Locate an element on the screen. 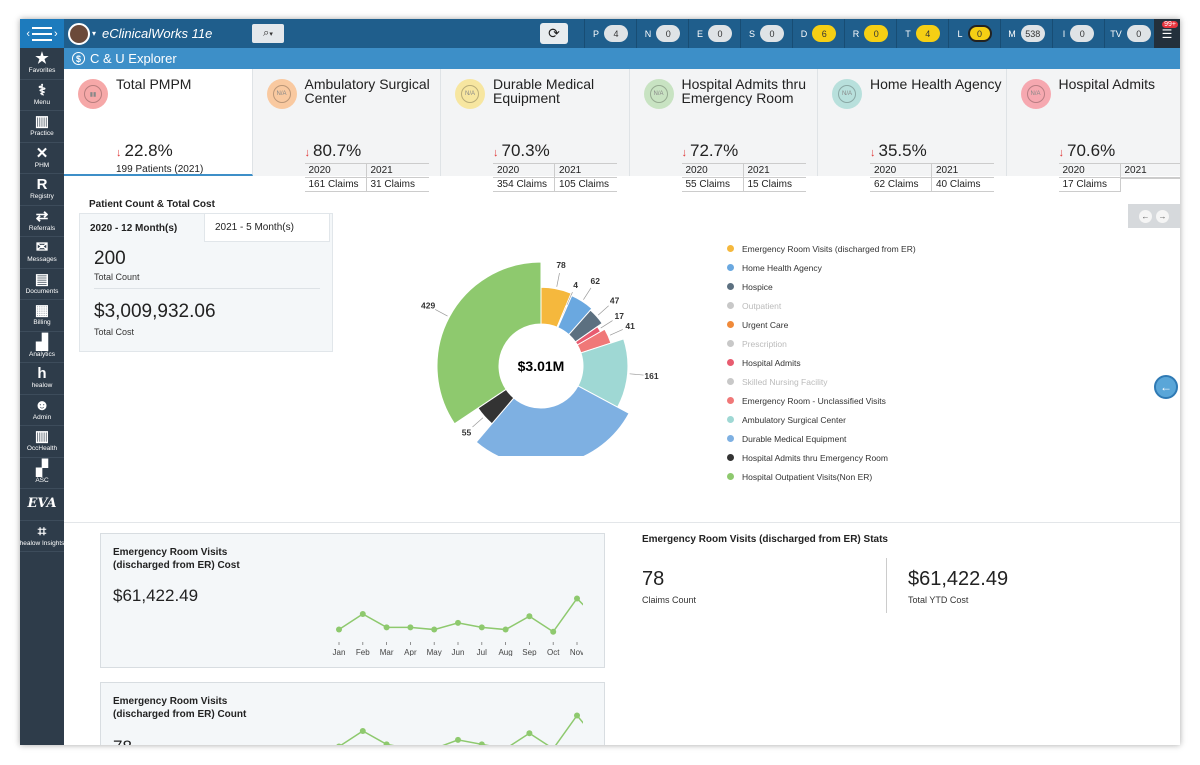 Image resolution: width=1200 pixels, height=765 pixels. kpi-claims-table: 2020 17 Claims 2021 is located at coordinates (1119, 177).